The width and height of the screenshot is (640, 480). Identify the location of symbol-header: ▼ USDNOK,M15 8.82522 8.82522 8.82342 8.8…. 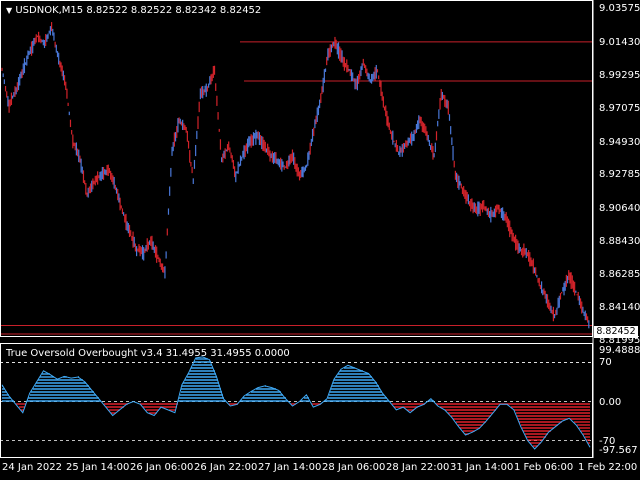
(133, 11).